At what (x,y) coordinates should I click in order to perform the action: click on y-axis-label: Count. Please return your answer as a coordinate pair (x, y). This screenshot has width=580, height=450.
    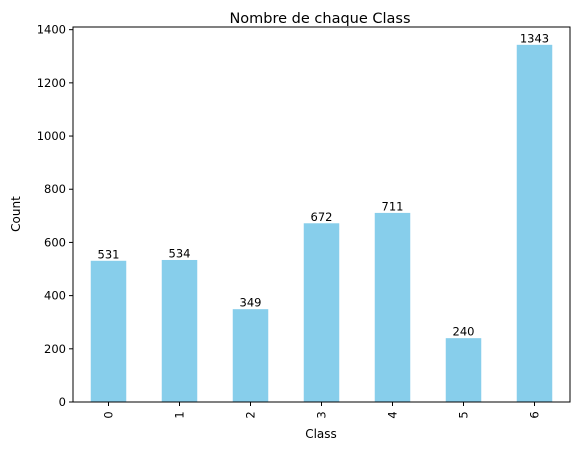
    Looking at the image, I should click on (16, 214).